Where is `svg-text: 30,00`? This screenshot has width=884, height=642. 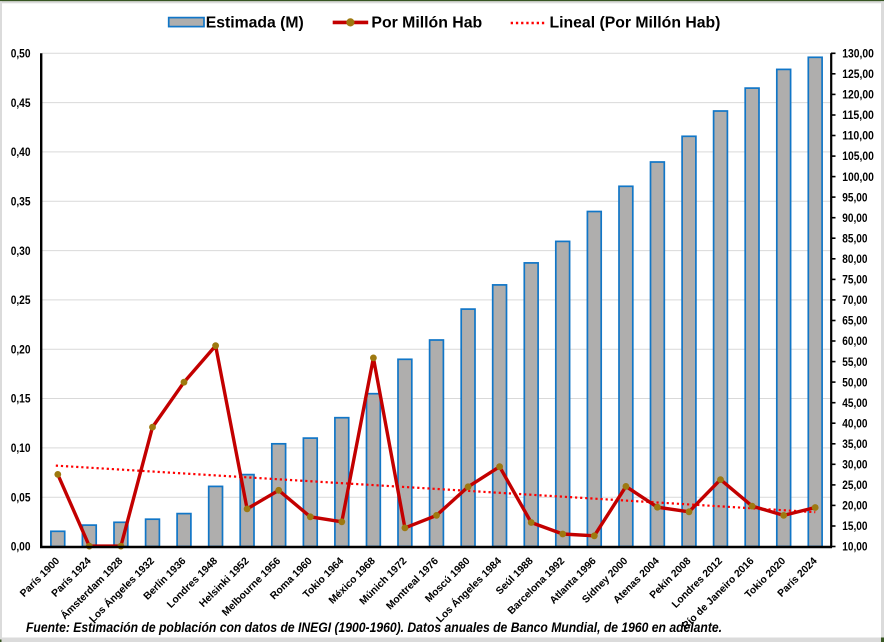
svg-text: 30,00 is located at coordinates (854, 466).